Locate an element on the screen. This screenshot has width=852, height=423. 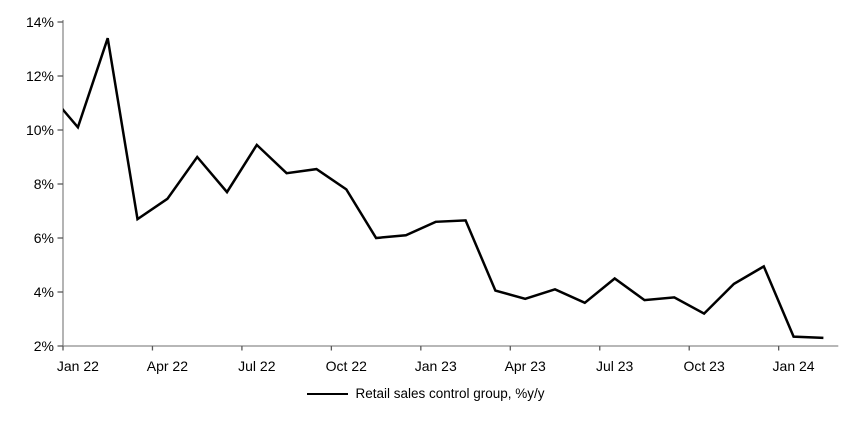
y-axis: 2% 4% 6% 8% 10% 12% 14% is located at coordinates (44, 184).